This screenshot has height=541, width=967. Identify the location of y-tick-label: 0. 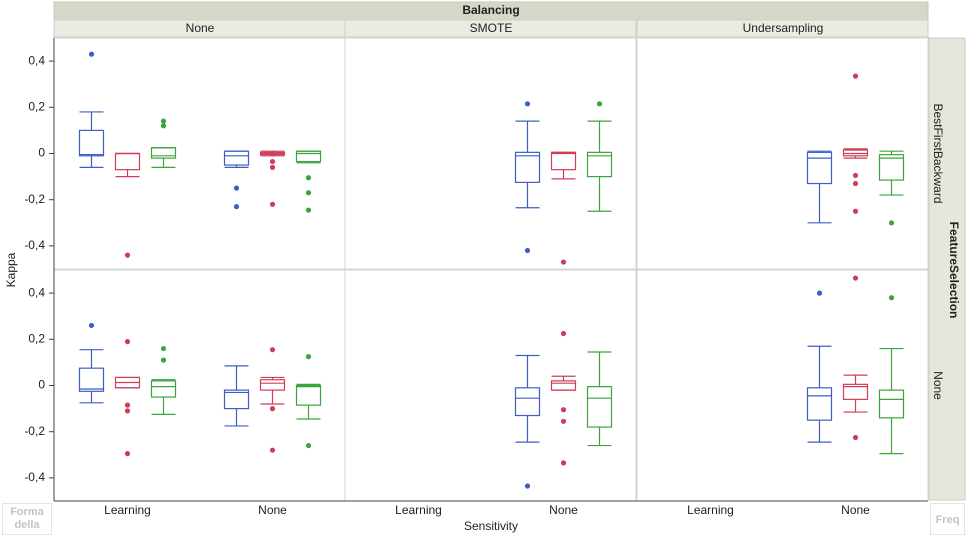
(41, 385).